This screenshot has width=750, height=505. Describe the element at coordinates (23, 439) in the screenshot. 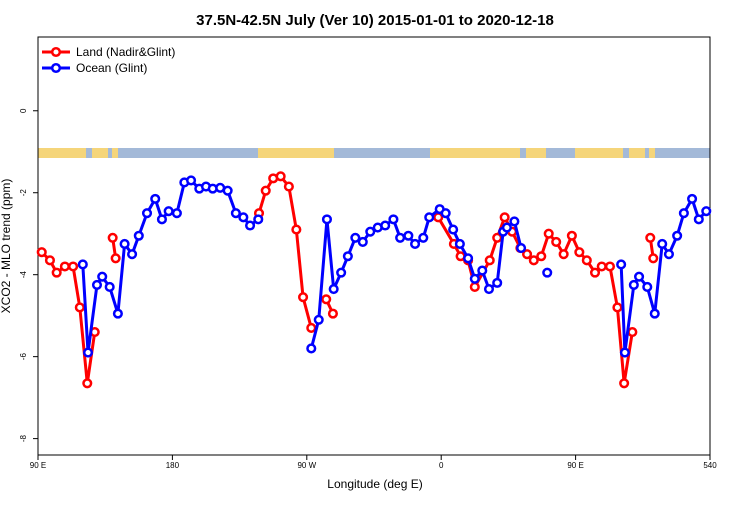

I see `y-tick-label: -8` at that location.